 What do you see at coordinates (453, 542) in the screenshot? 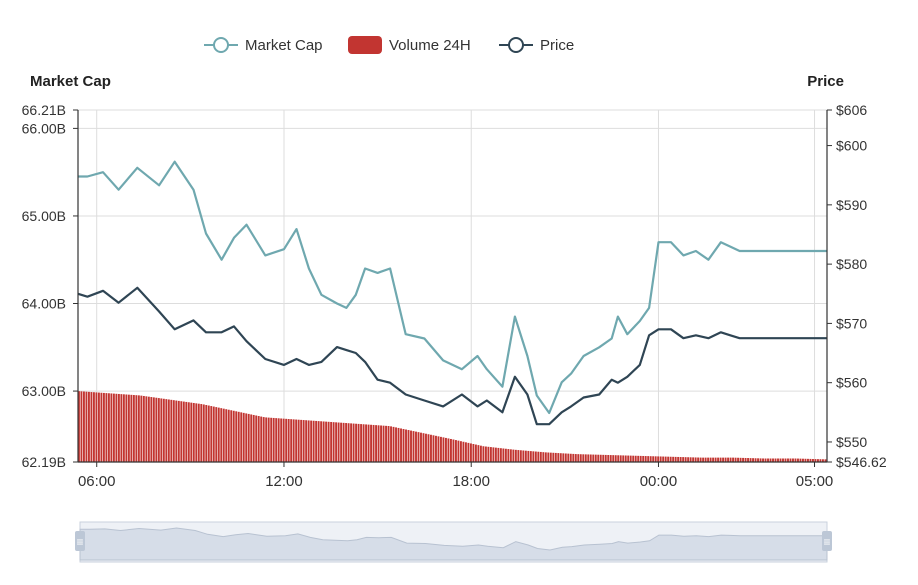
I see `data-zoom-slider: ≡ ≡` at bounding box center [453, 542].